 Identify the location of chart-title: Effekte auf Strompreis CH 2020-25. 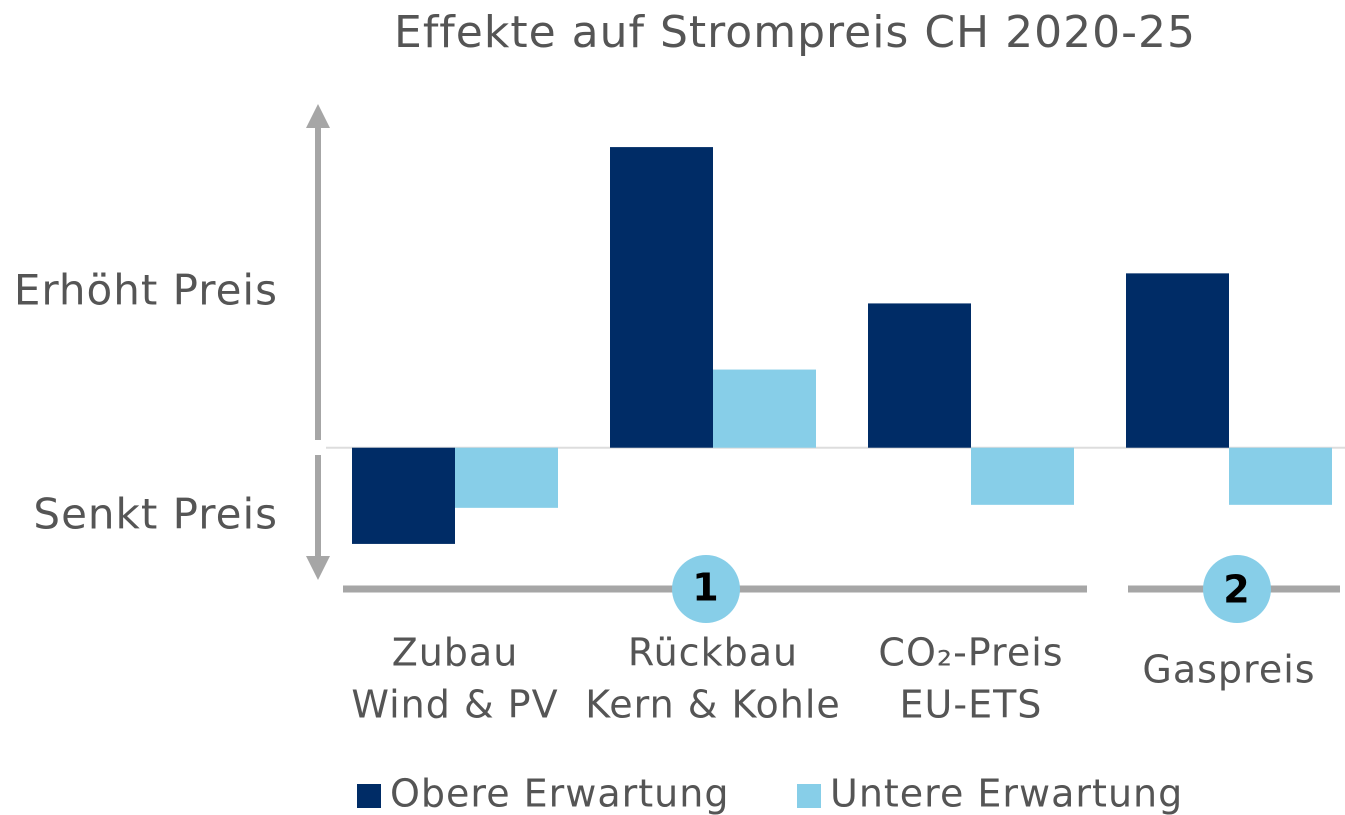
(795, 32).